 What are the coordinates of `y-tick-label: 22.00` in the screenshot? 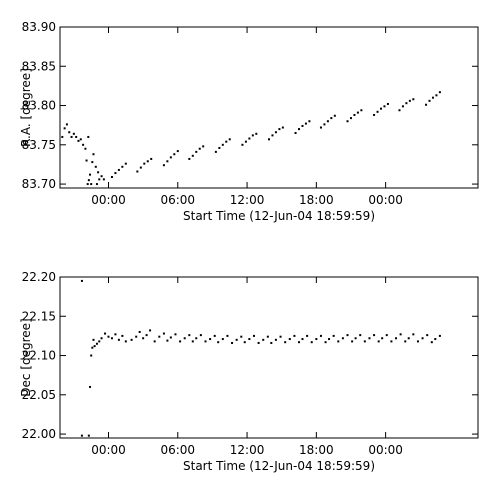 It's located at (39, 434).